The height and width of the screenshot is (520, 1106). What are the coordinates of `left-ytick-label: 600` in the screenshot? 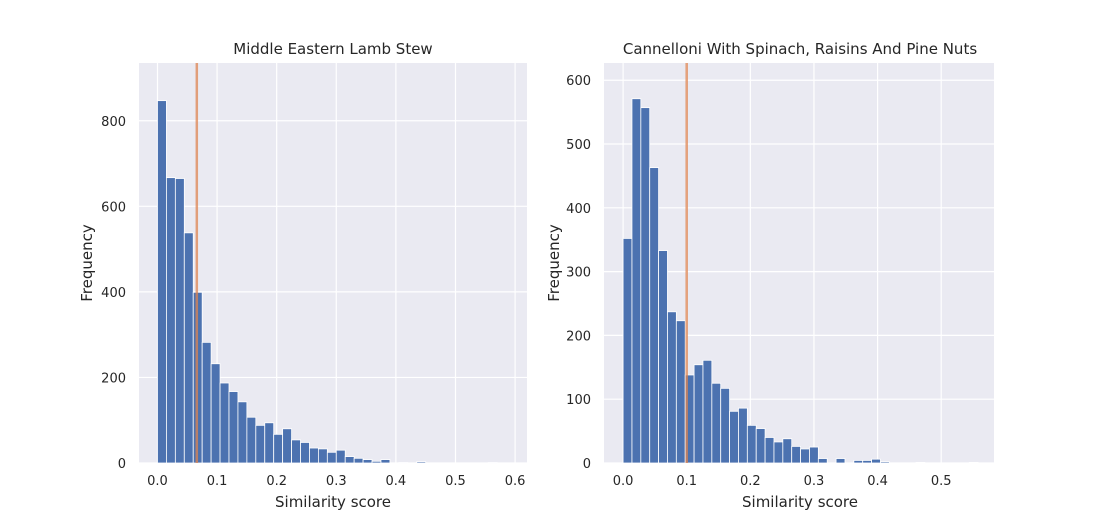 It's located at (113, 207).